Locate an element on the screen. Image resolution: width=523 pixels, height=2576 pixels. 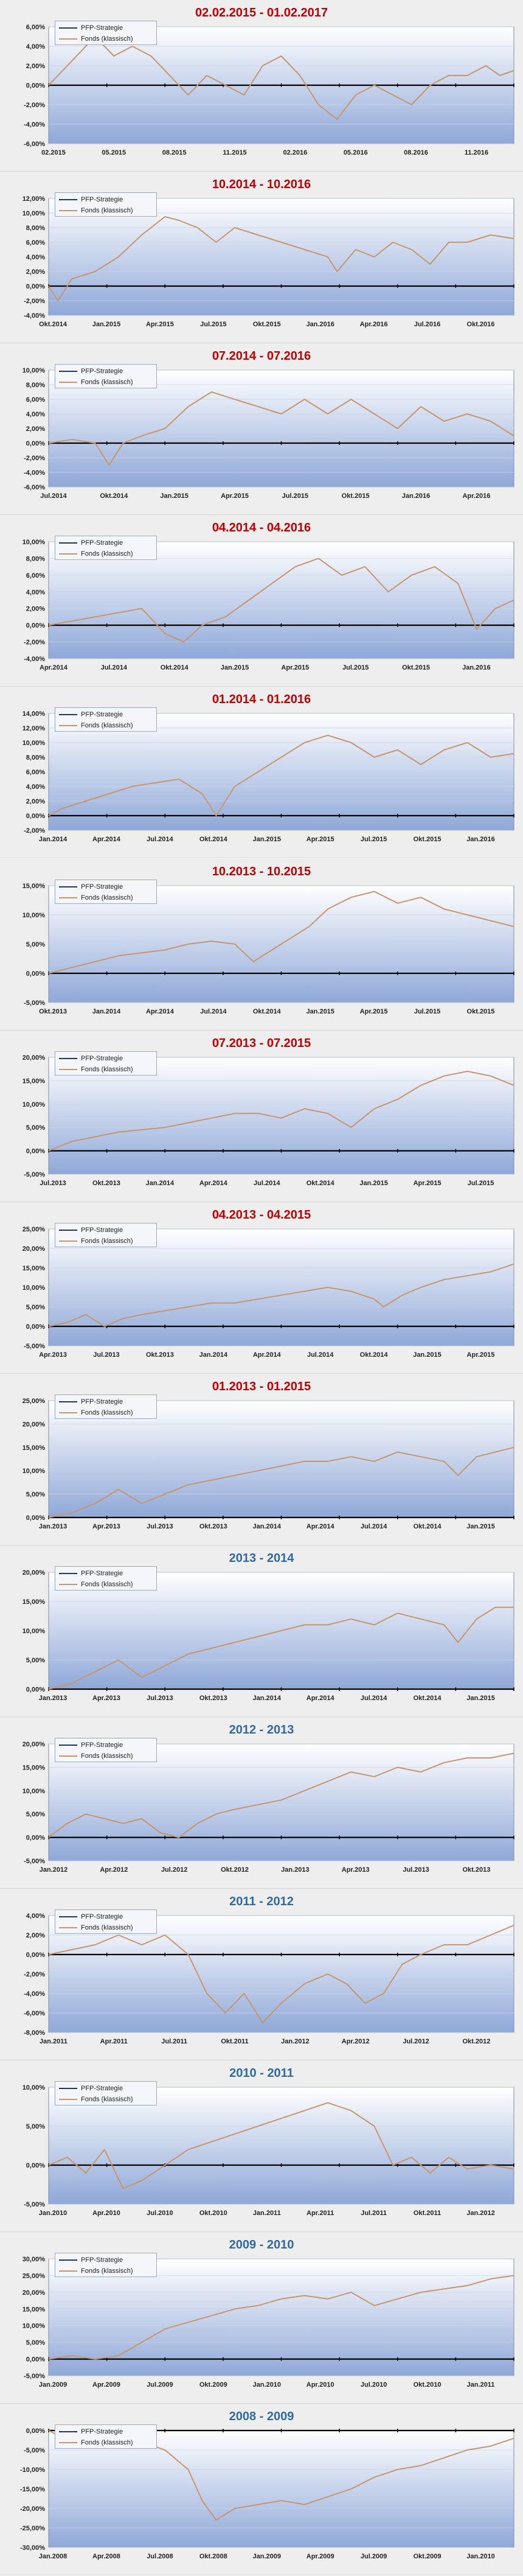
x-tick-label: Jul.2015 is located at coordinates (295, 496).